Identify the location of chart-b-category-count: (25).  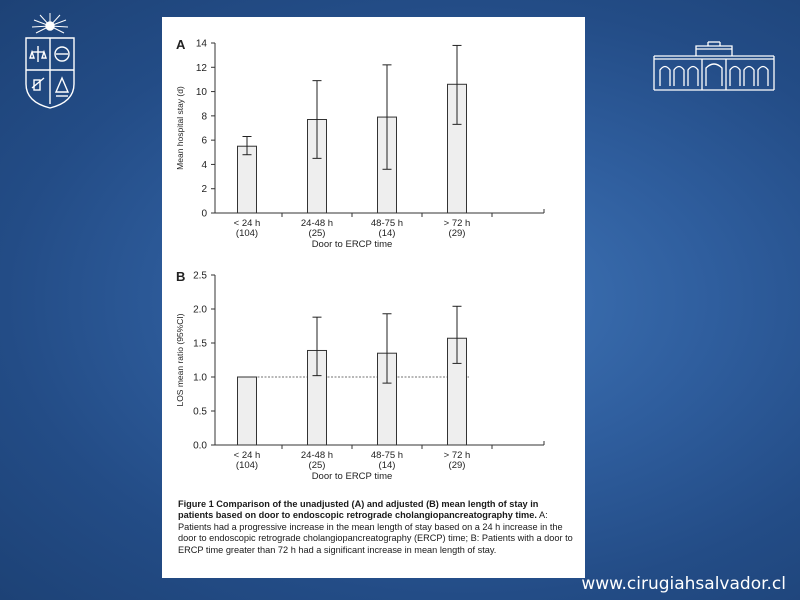
(317, 465).